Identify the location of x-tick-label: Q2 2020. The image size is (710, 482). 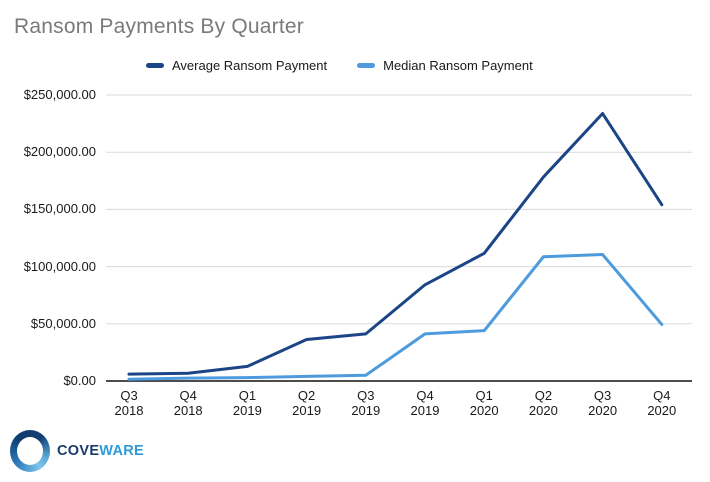
(543, 403).